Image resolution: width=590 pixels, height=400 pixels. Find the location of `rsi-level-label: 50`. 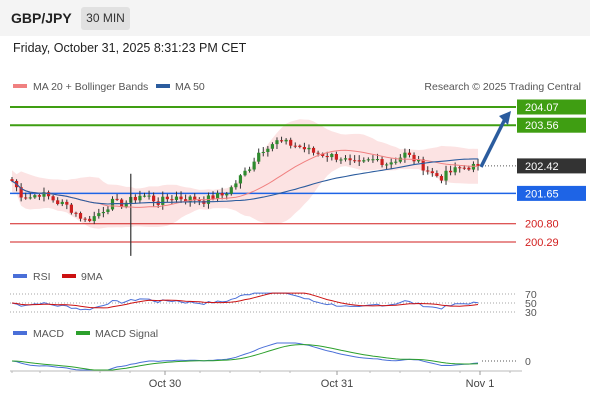

rsi-level-label: 50 is located at coordinates (531, 304).